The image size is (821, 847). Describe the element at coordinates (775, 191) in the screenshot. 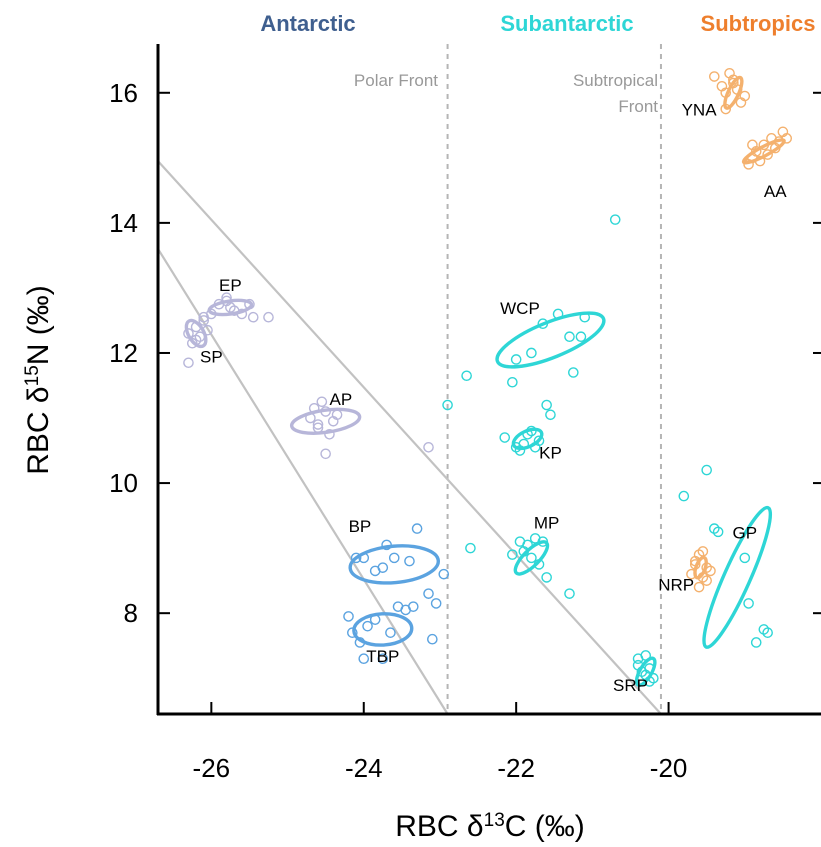

I see `group-label: AA` at that location.